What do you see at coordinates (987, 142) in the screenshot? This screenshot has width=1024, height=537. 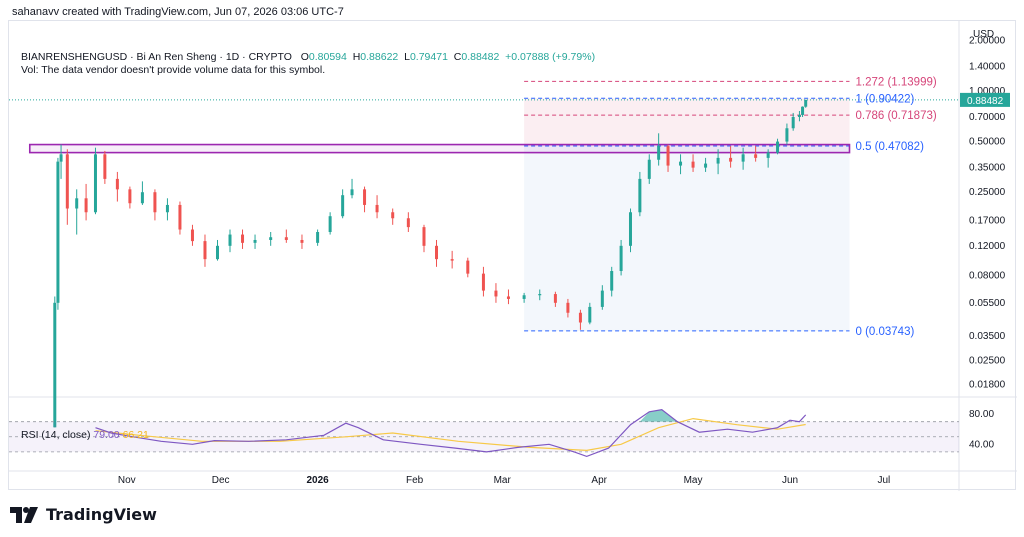 I see `price-tick-label: 0.50000` at bounding box center [987, 142].